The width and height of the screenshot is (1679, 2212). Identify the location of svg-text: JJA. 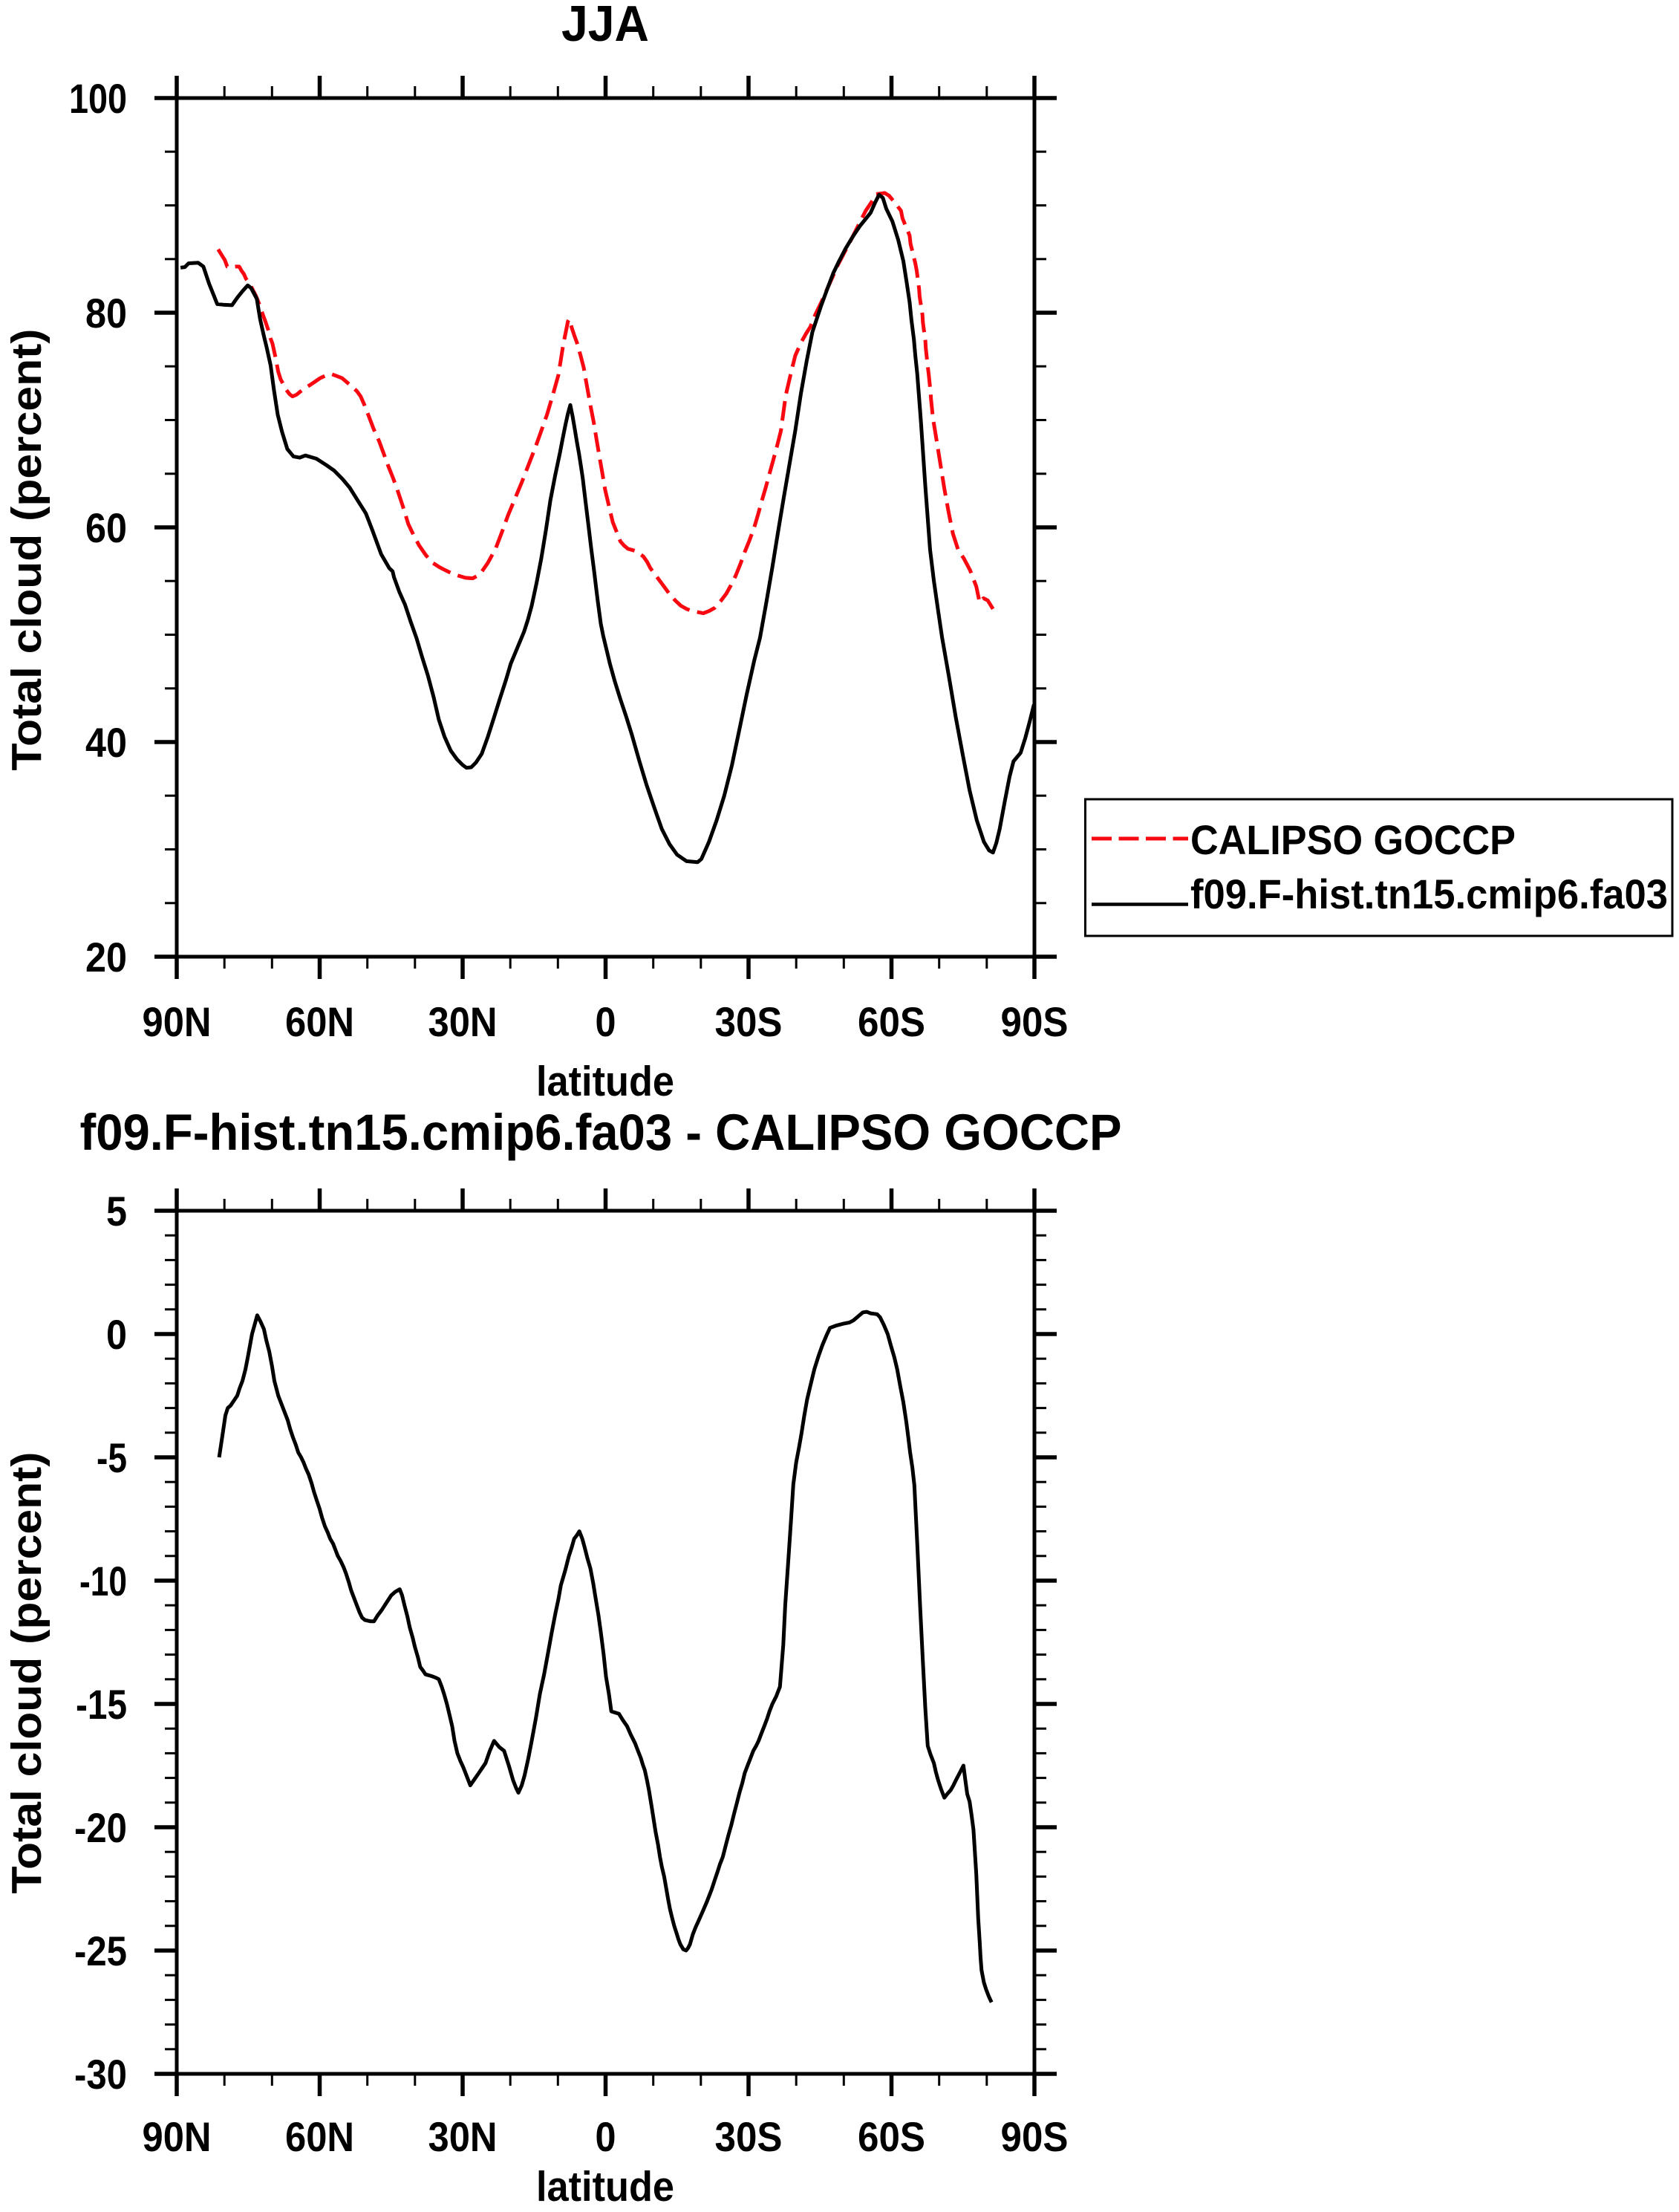
(605, 26).